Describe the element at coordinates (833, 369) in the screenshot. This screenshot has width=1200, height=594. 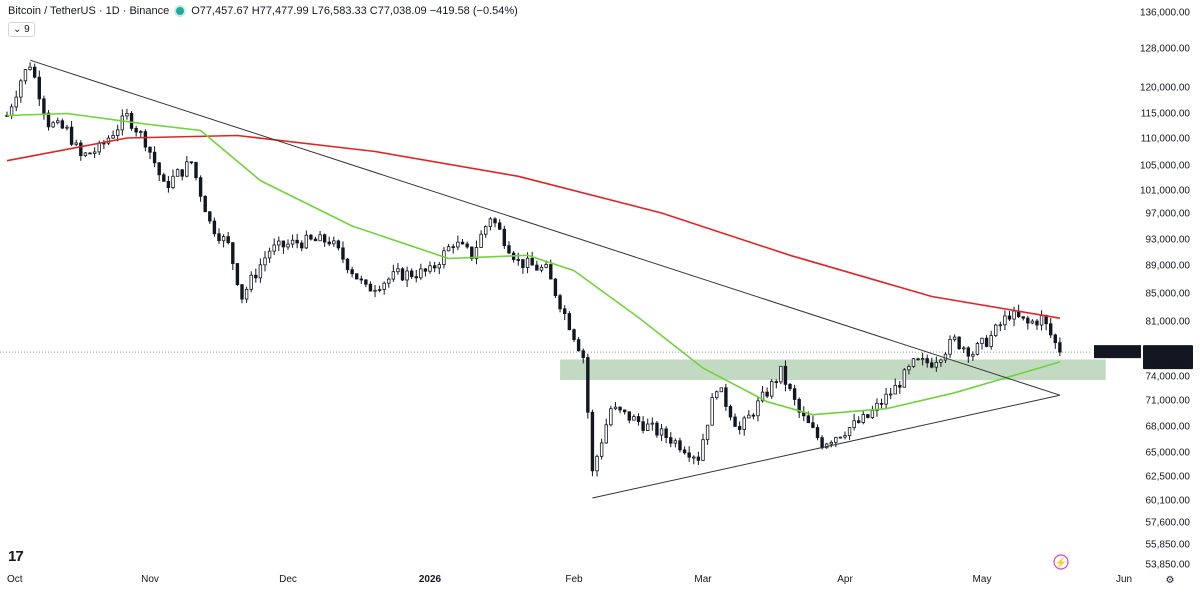
I see `support-zone` at that location.